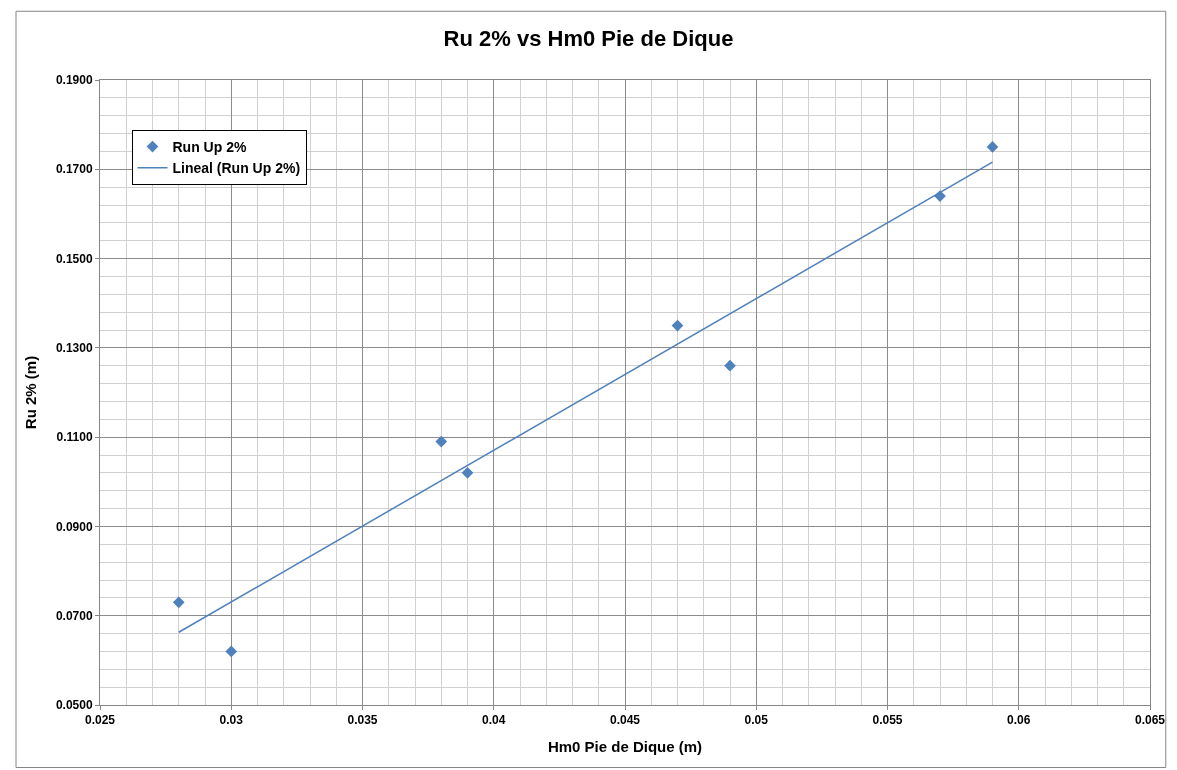  Describe the element at coordinates (74, 705) in the screenshot. I see `y-tick-label: 0.0500` at that location.